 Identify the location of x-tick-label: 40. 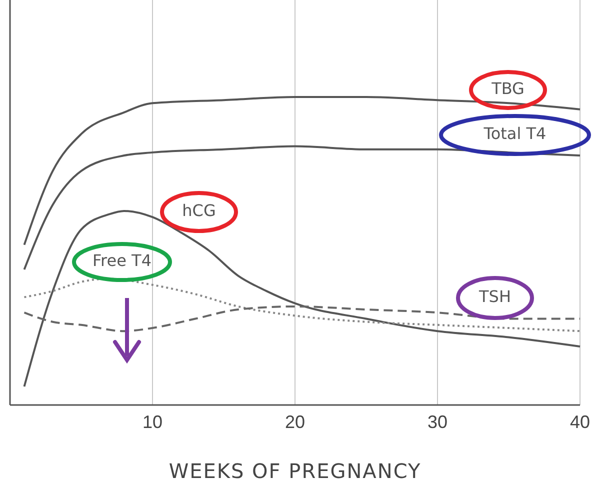
(580, 422).